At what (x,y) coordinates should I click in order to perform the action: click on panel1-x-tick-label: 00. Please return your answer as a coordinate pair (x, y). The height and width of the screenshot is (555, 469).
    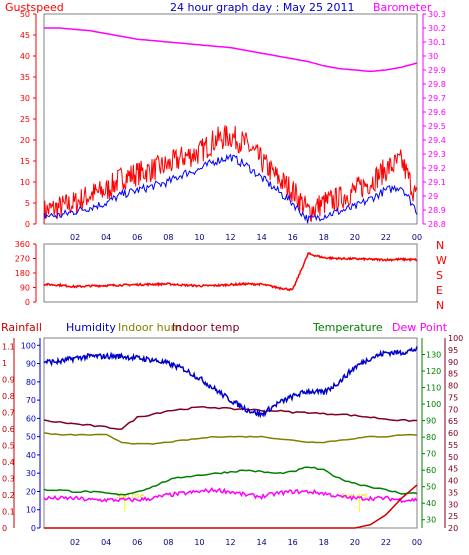
    Looking at the image, I should click on (417, 237).